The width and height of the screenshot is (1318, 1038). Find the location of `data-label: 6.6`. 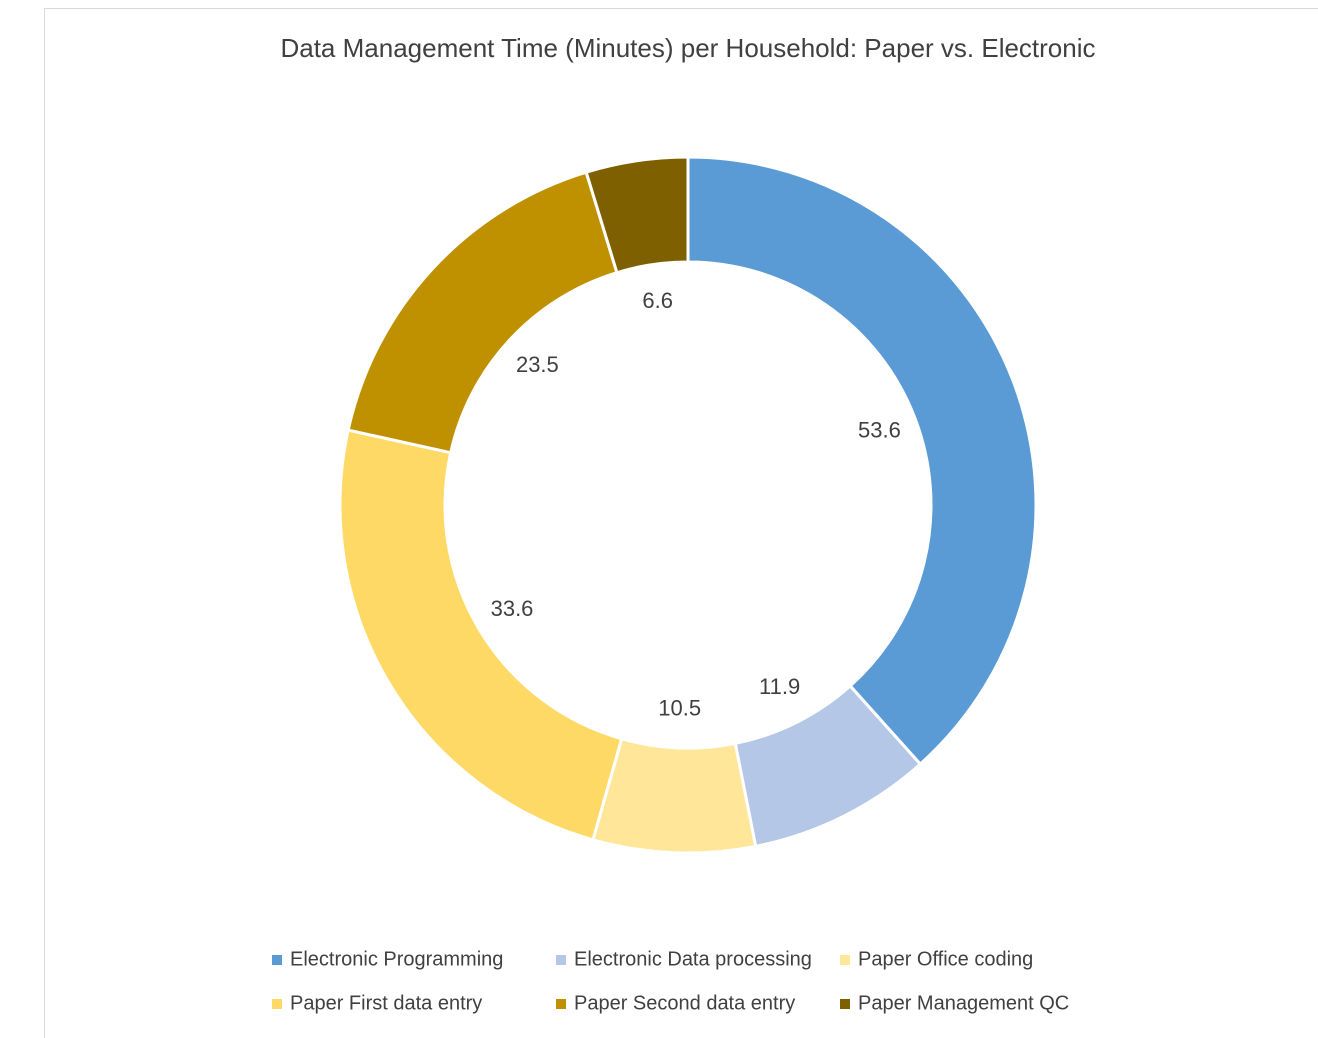

data-label: 6.6 is located at coordinates (657, 300).